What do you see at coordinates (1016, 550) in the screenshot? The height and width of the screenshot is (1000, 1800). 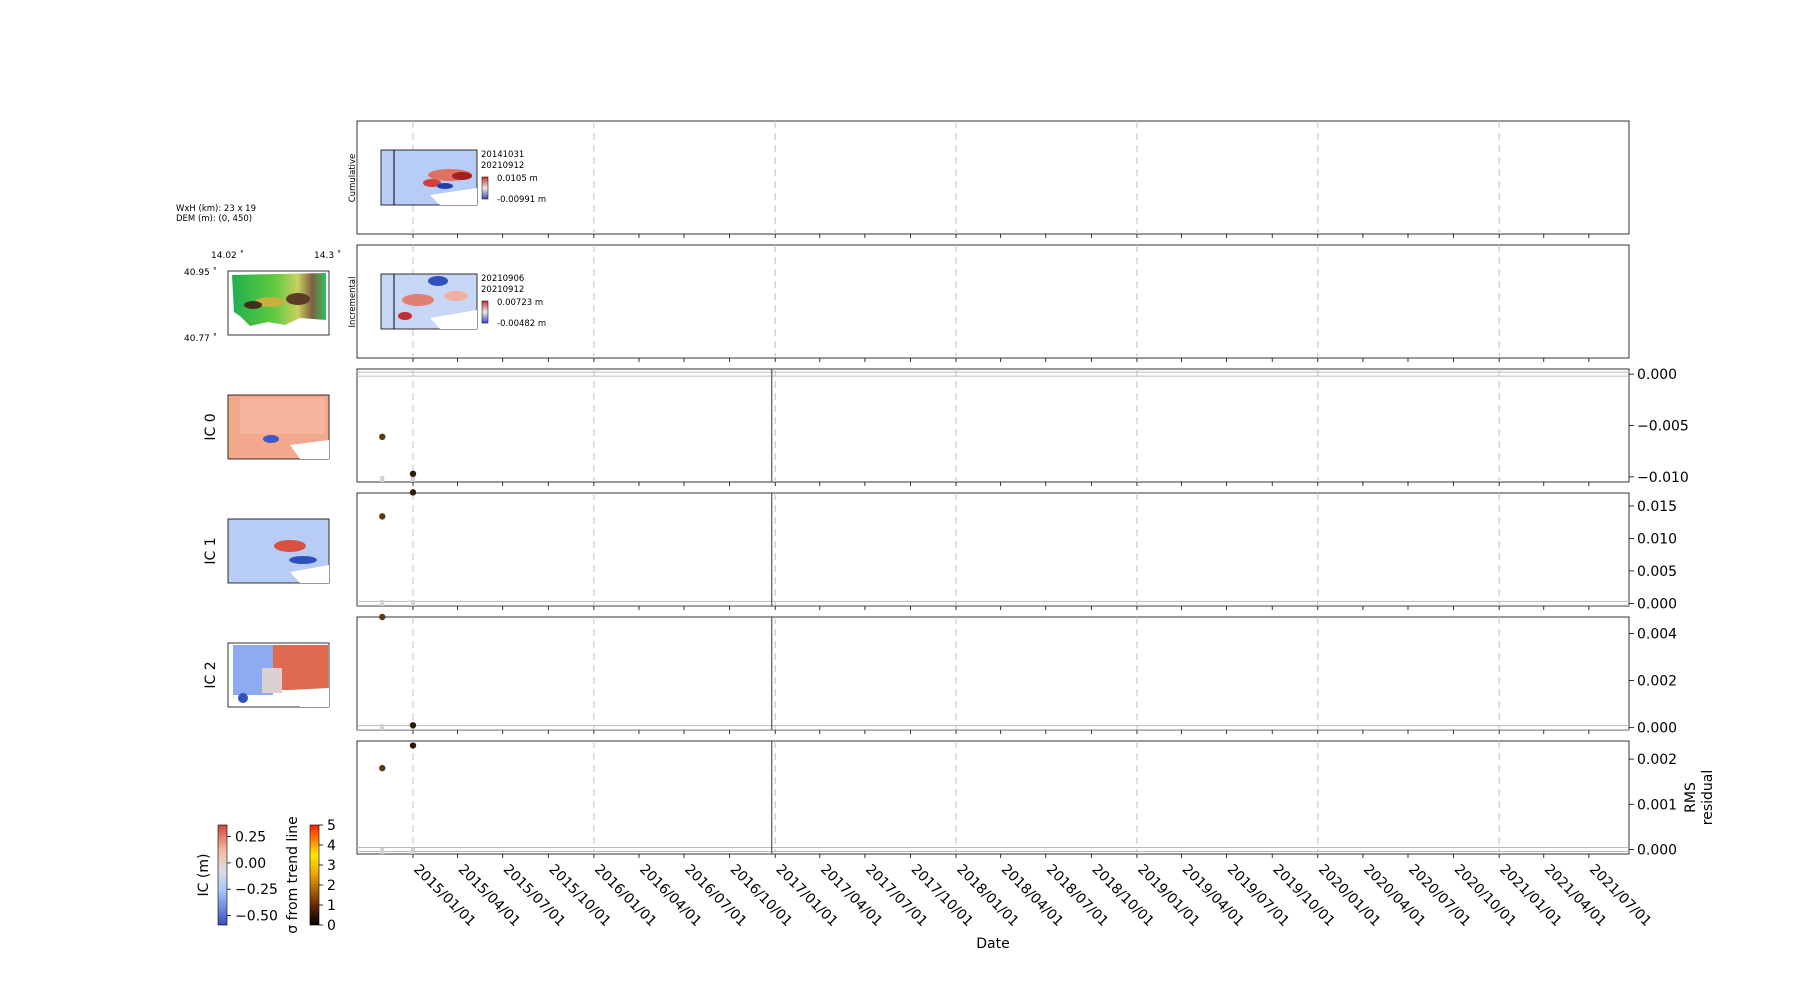 I see `panel-ic-1: 0.015 0.010 0.005 0.000` at bounding box center [1016, 550].